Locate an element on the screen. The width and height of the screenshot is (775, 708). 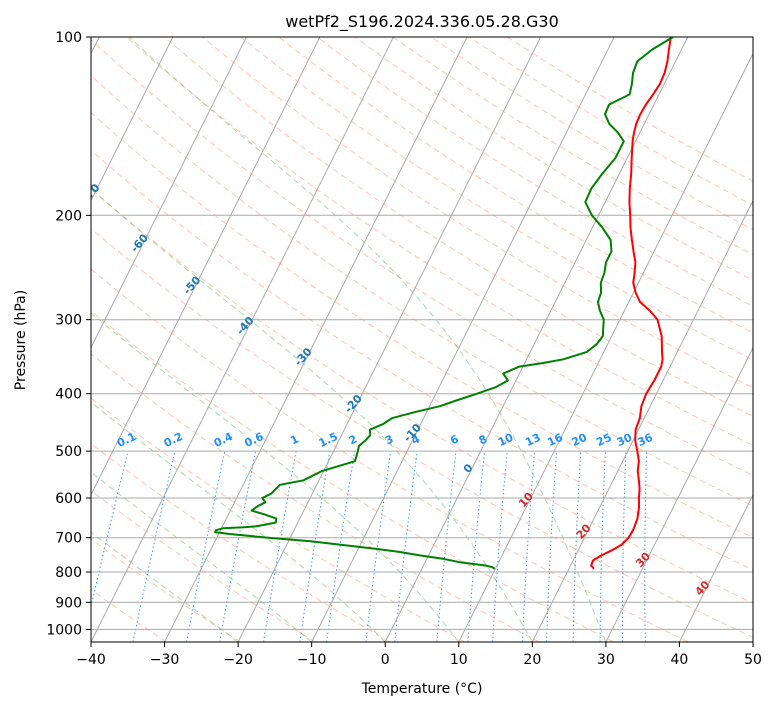
y-tick-label: 300 is located at coordinates (68, 321).